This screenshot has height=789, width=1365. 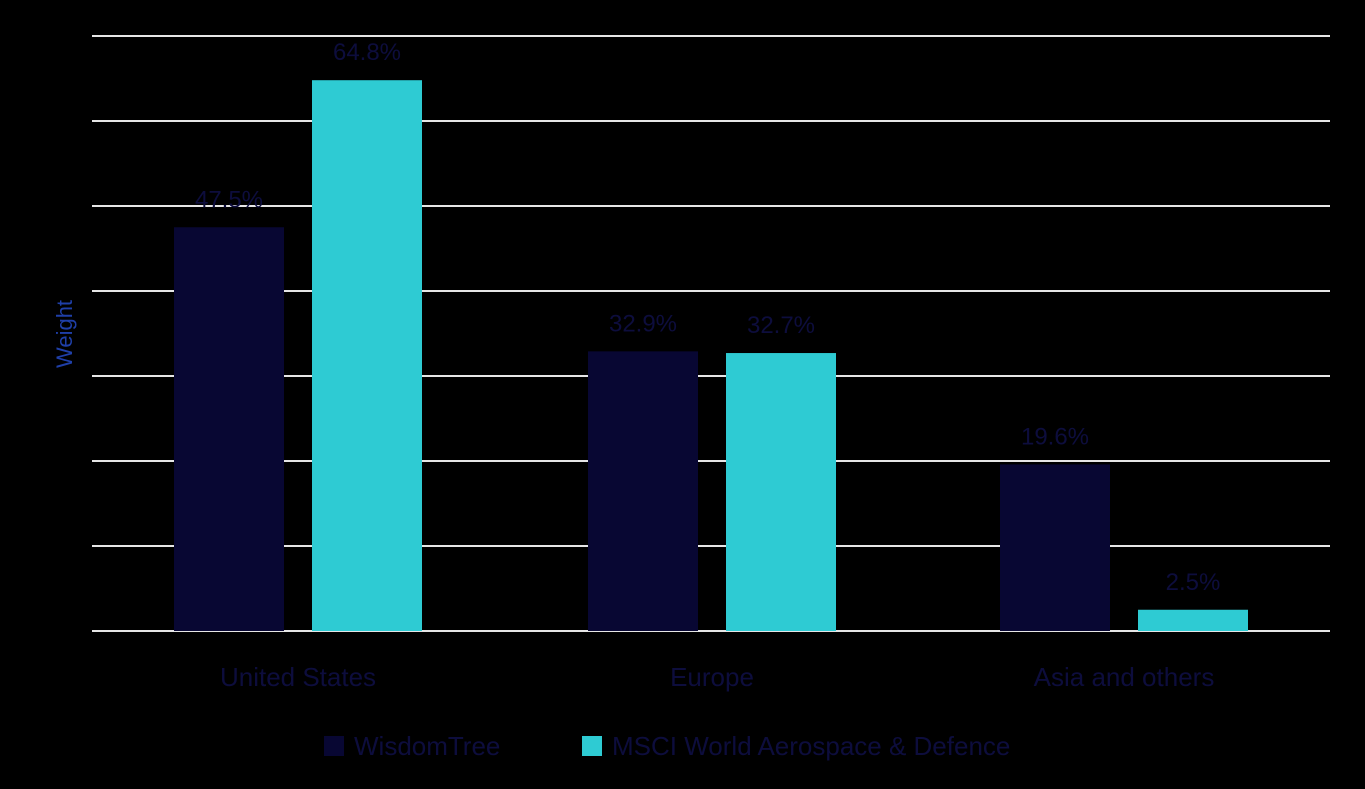 I want to click on category-label: United States, so click(x=298, y=677).